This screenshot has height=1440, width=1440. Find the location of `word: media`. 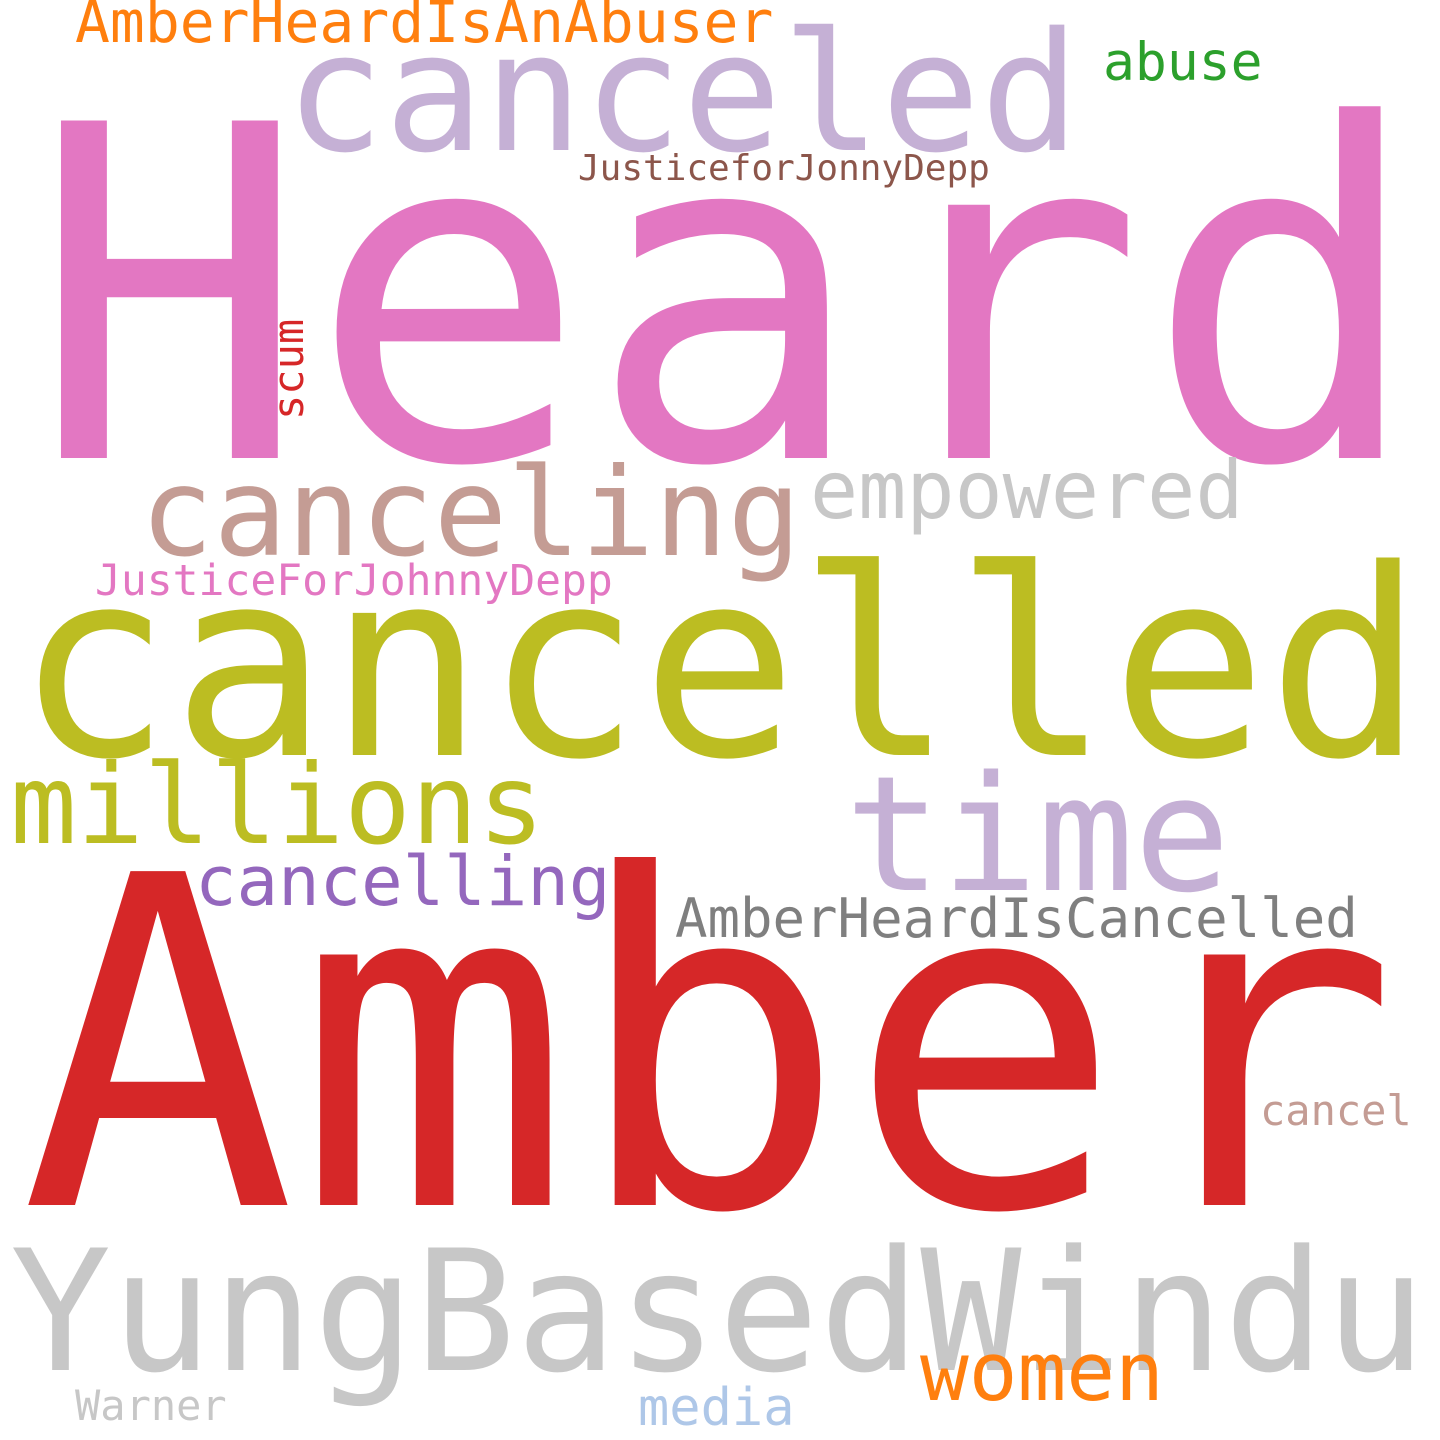

word: media is located at coordinates (716, 1408).